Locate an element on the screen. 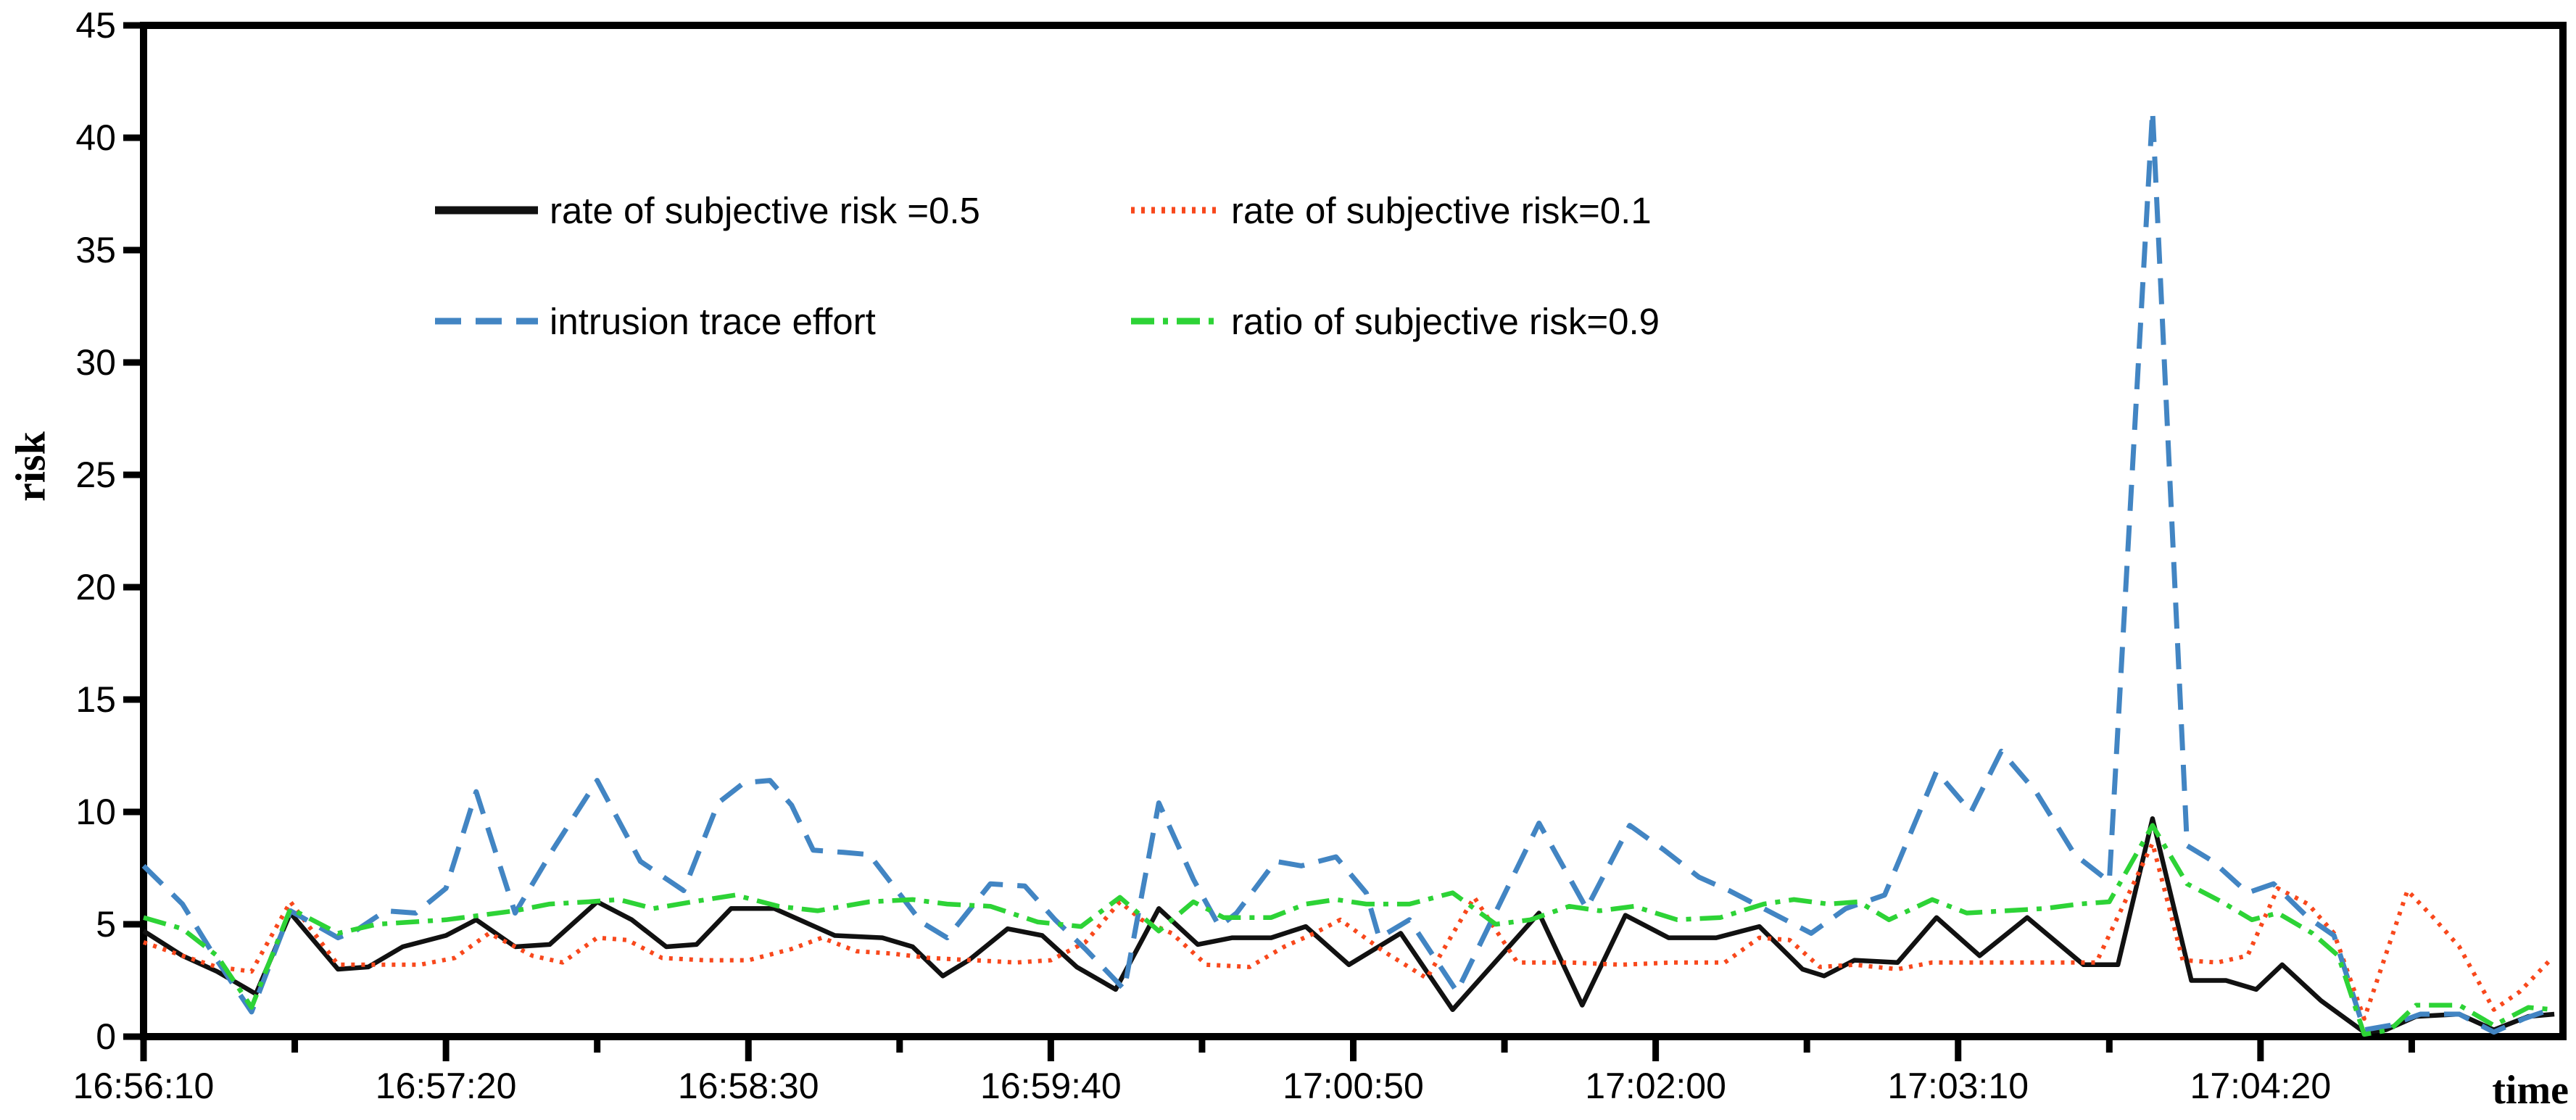 The width and height of the screenshot is (2576, 1120). y-tick-label: 25 is located at coordinates (96, 475).